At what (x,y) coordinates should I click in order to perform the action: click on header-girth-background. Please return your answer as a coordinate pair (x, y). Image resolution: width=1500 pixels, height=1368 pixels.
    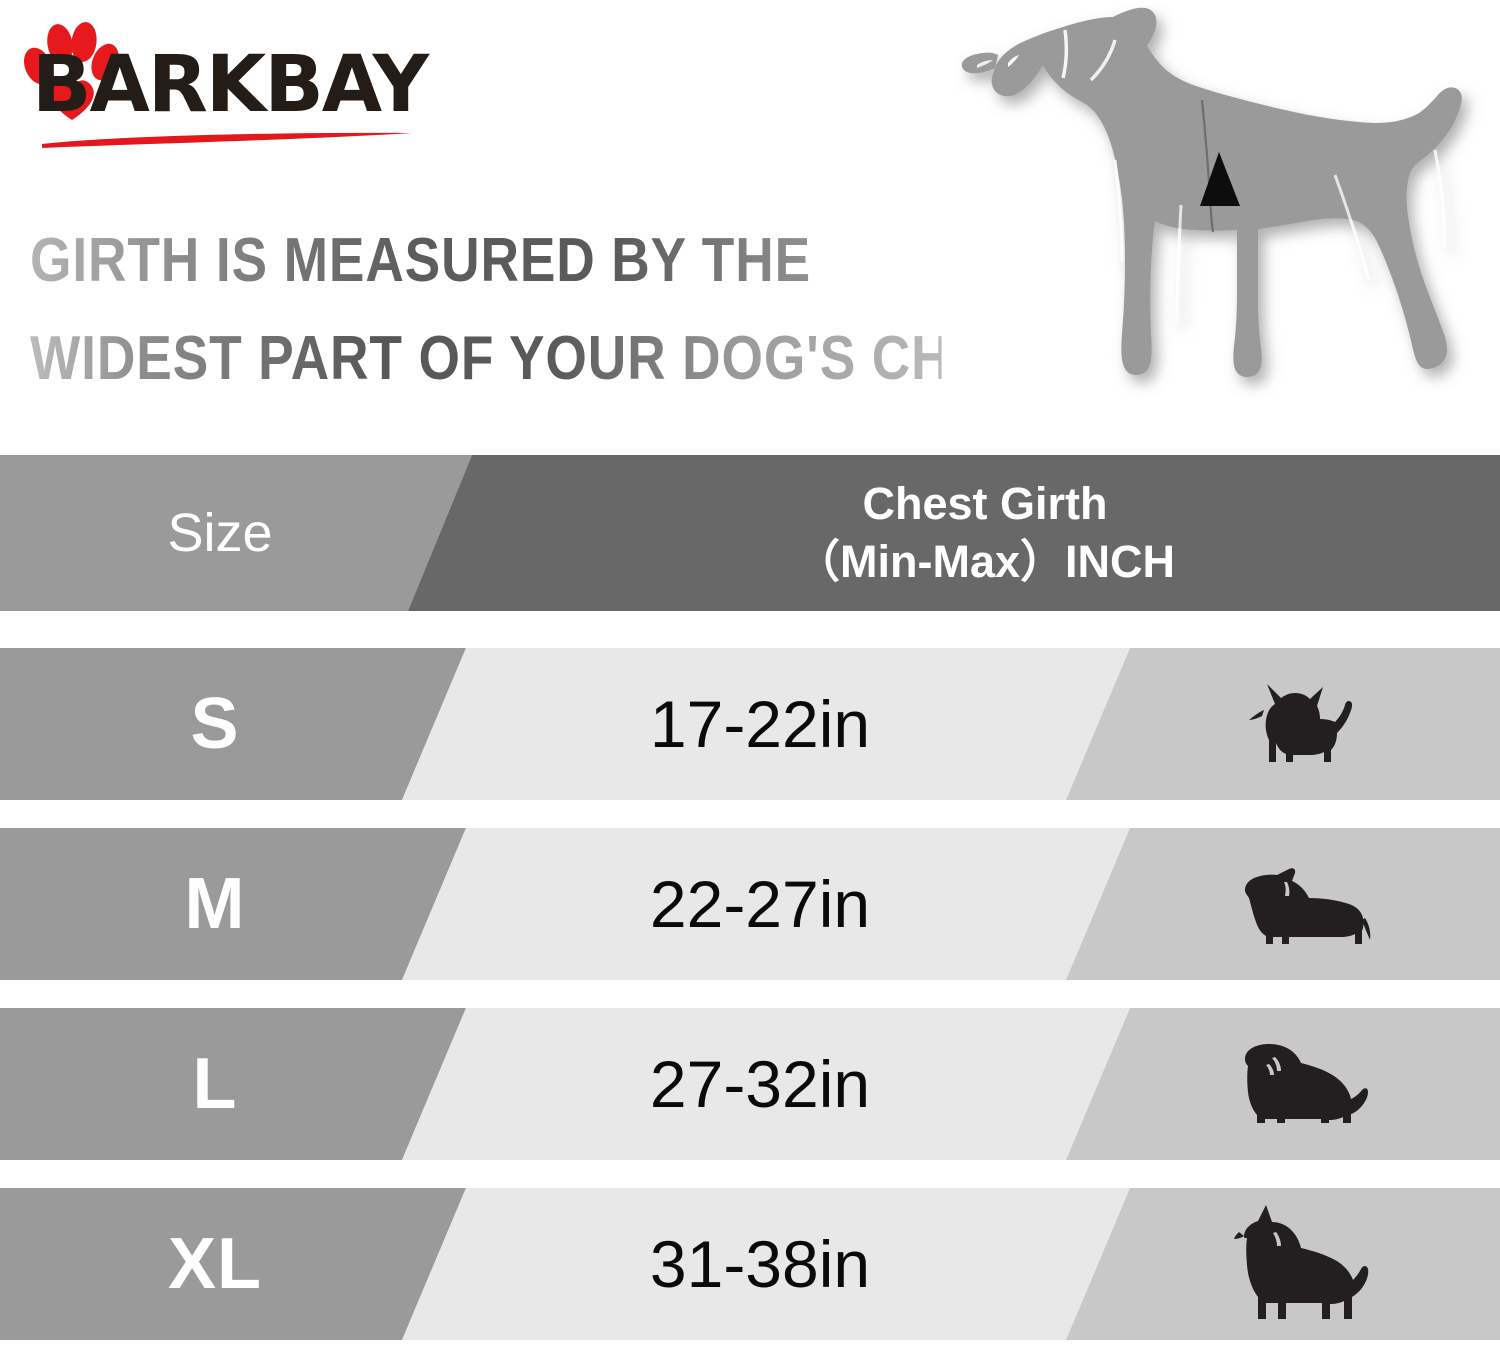
    Looking at the image, I should click on (954, 533).